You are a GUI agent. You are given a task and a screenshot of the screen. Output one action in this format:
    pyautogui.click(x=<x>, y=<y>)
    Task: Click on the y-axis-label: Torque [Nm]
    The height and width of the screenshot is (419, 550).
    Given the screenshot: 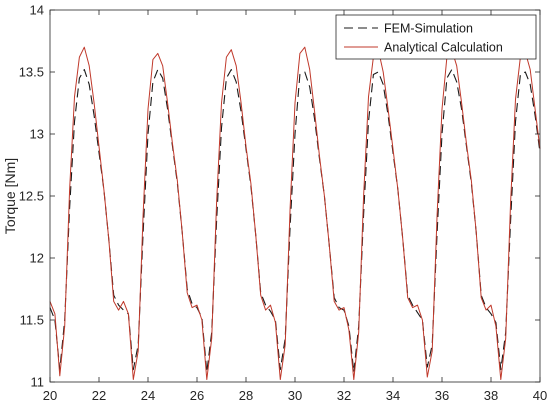 What is the action you would take?
    pyautogui.click(x=10, y=196)
    